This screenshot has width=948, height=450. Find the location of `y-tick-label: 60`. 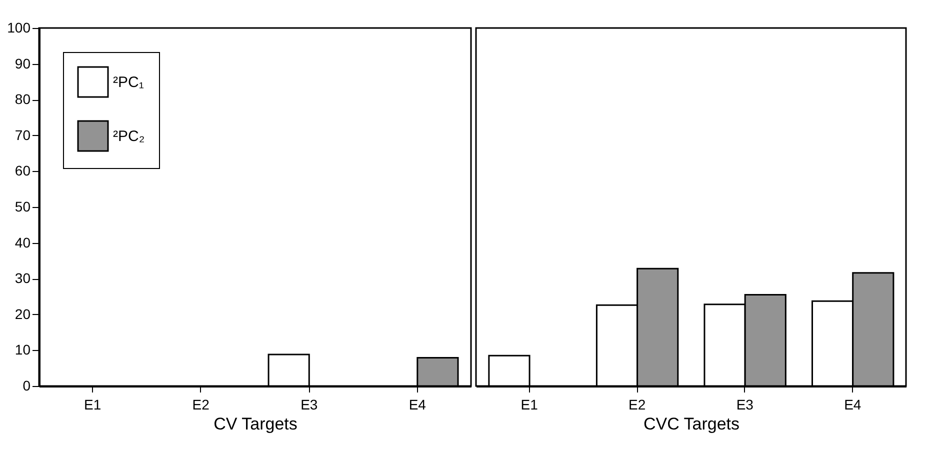

y-tick-label: 60 is located at coordinates (22, 170).